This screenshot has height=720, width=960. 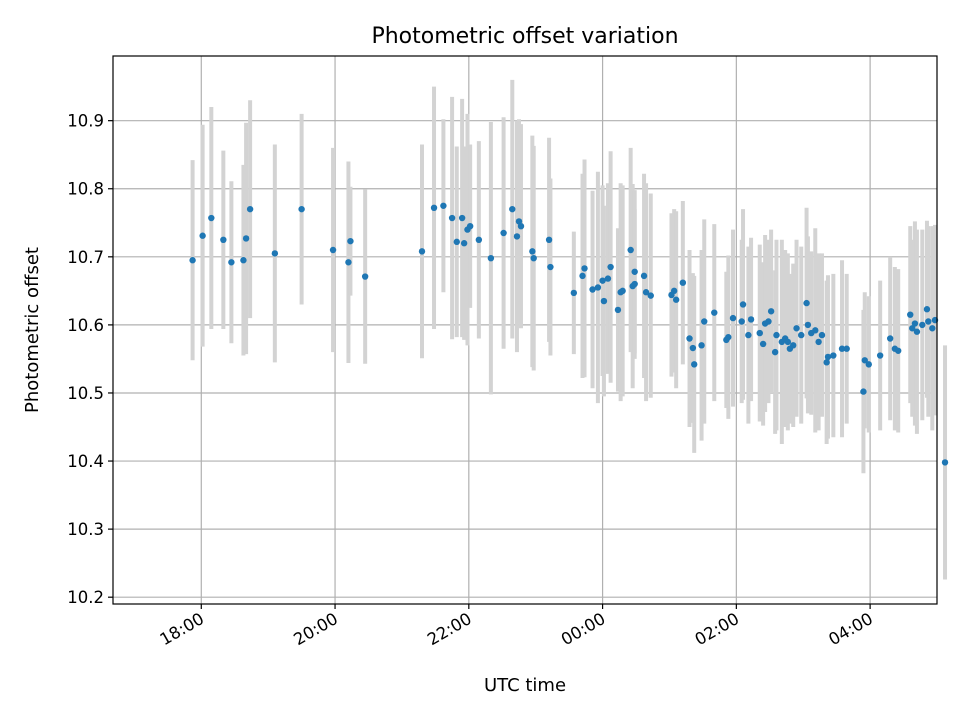 What do you see at coordinates (85, 257) in the screenshot?
I see `y-tick-label: 10.7` at bounding box center [85, 257].